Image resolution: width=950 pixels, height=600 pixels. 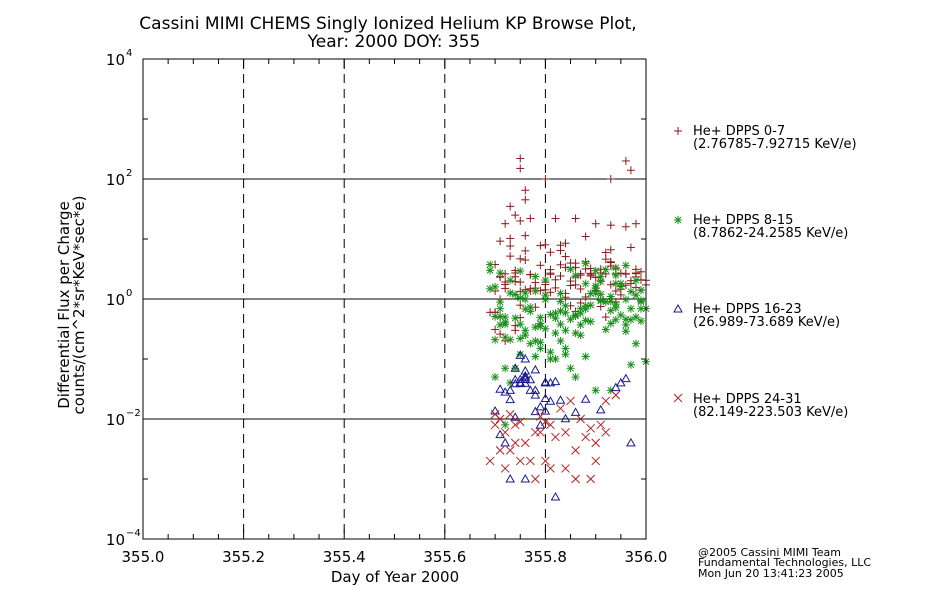 I want to click on y-axis-label-line2: counts/(cm^2*sr*KeV*sec*e), so click(x=79, y=305).